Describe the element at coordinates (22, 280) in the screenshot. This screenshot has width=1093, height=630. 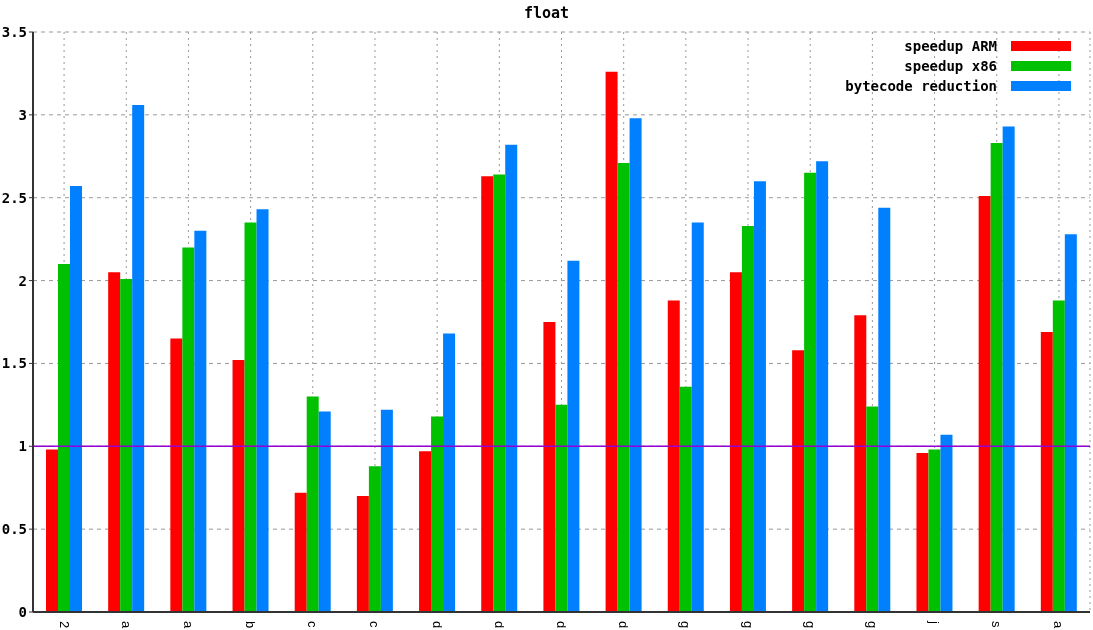
I see `y-tick-label: 2` at that location.